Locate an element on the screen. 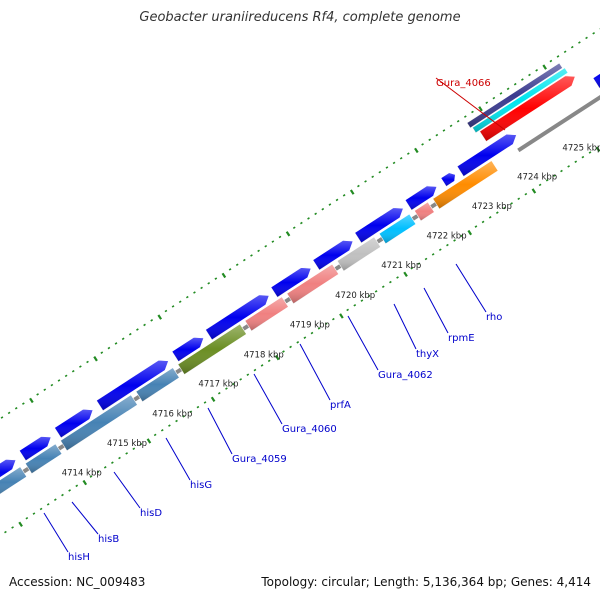 Image resolution: width=600 pixels, height=600 pixels. gene-label: rpmE is located at coordinates (461, 338).